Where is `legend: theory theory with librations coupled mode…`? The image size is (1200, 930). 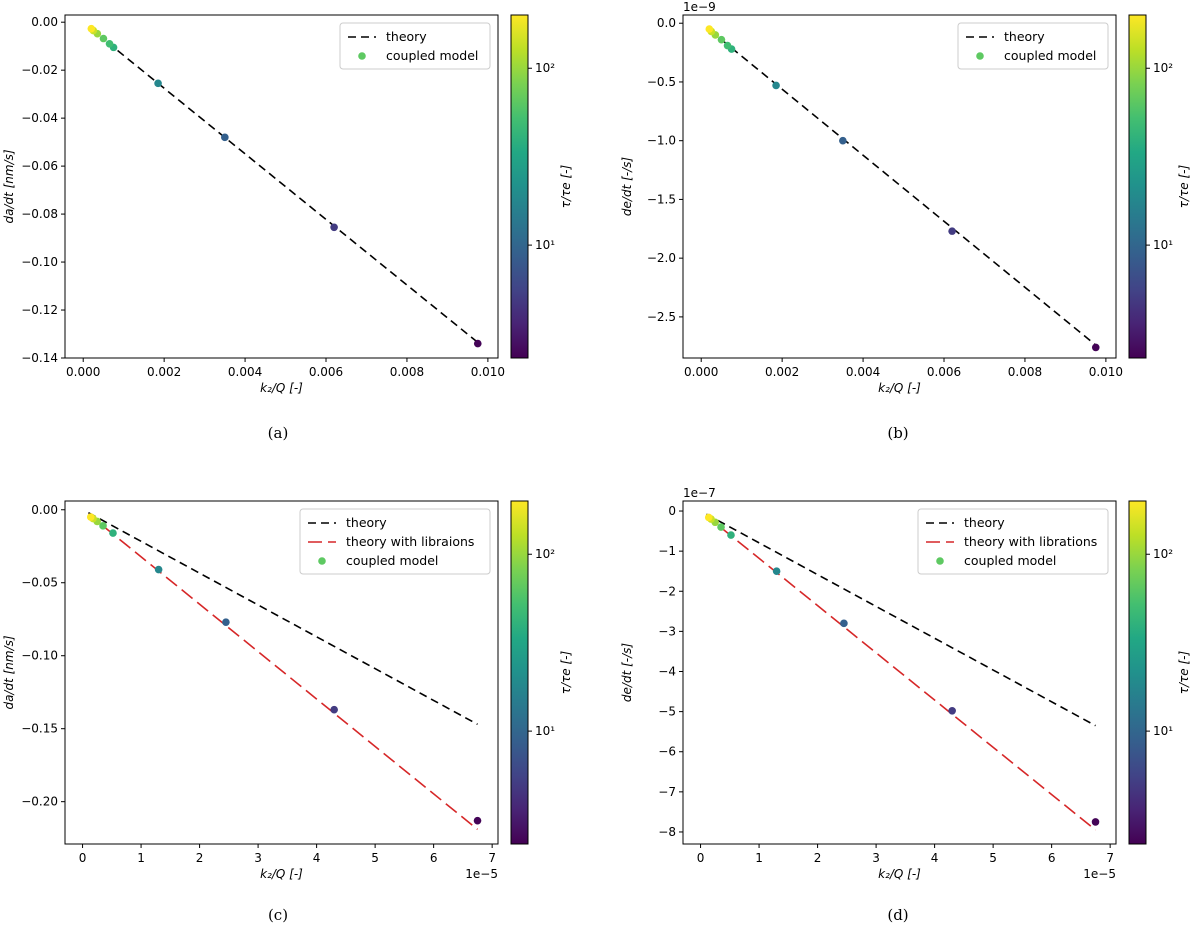 legend: theory theory with librations coupled mode… is located at coordinates (1013, 541).